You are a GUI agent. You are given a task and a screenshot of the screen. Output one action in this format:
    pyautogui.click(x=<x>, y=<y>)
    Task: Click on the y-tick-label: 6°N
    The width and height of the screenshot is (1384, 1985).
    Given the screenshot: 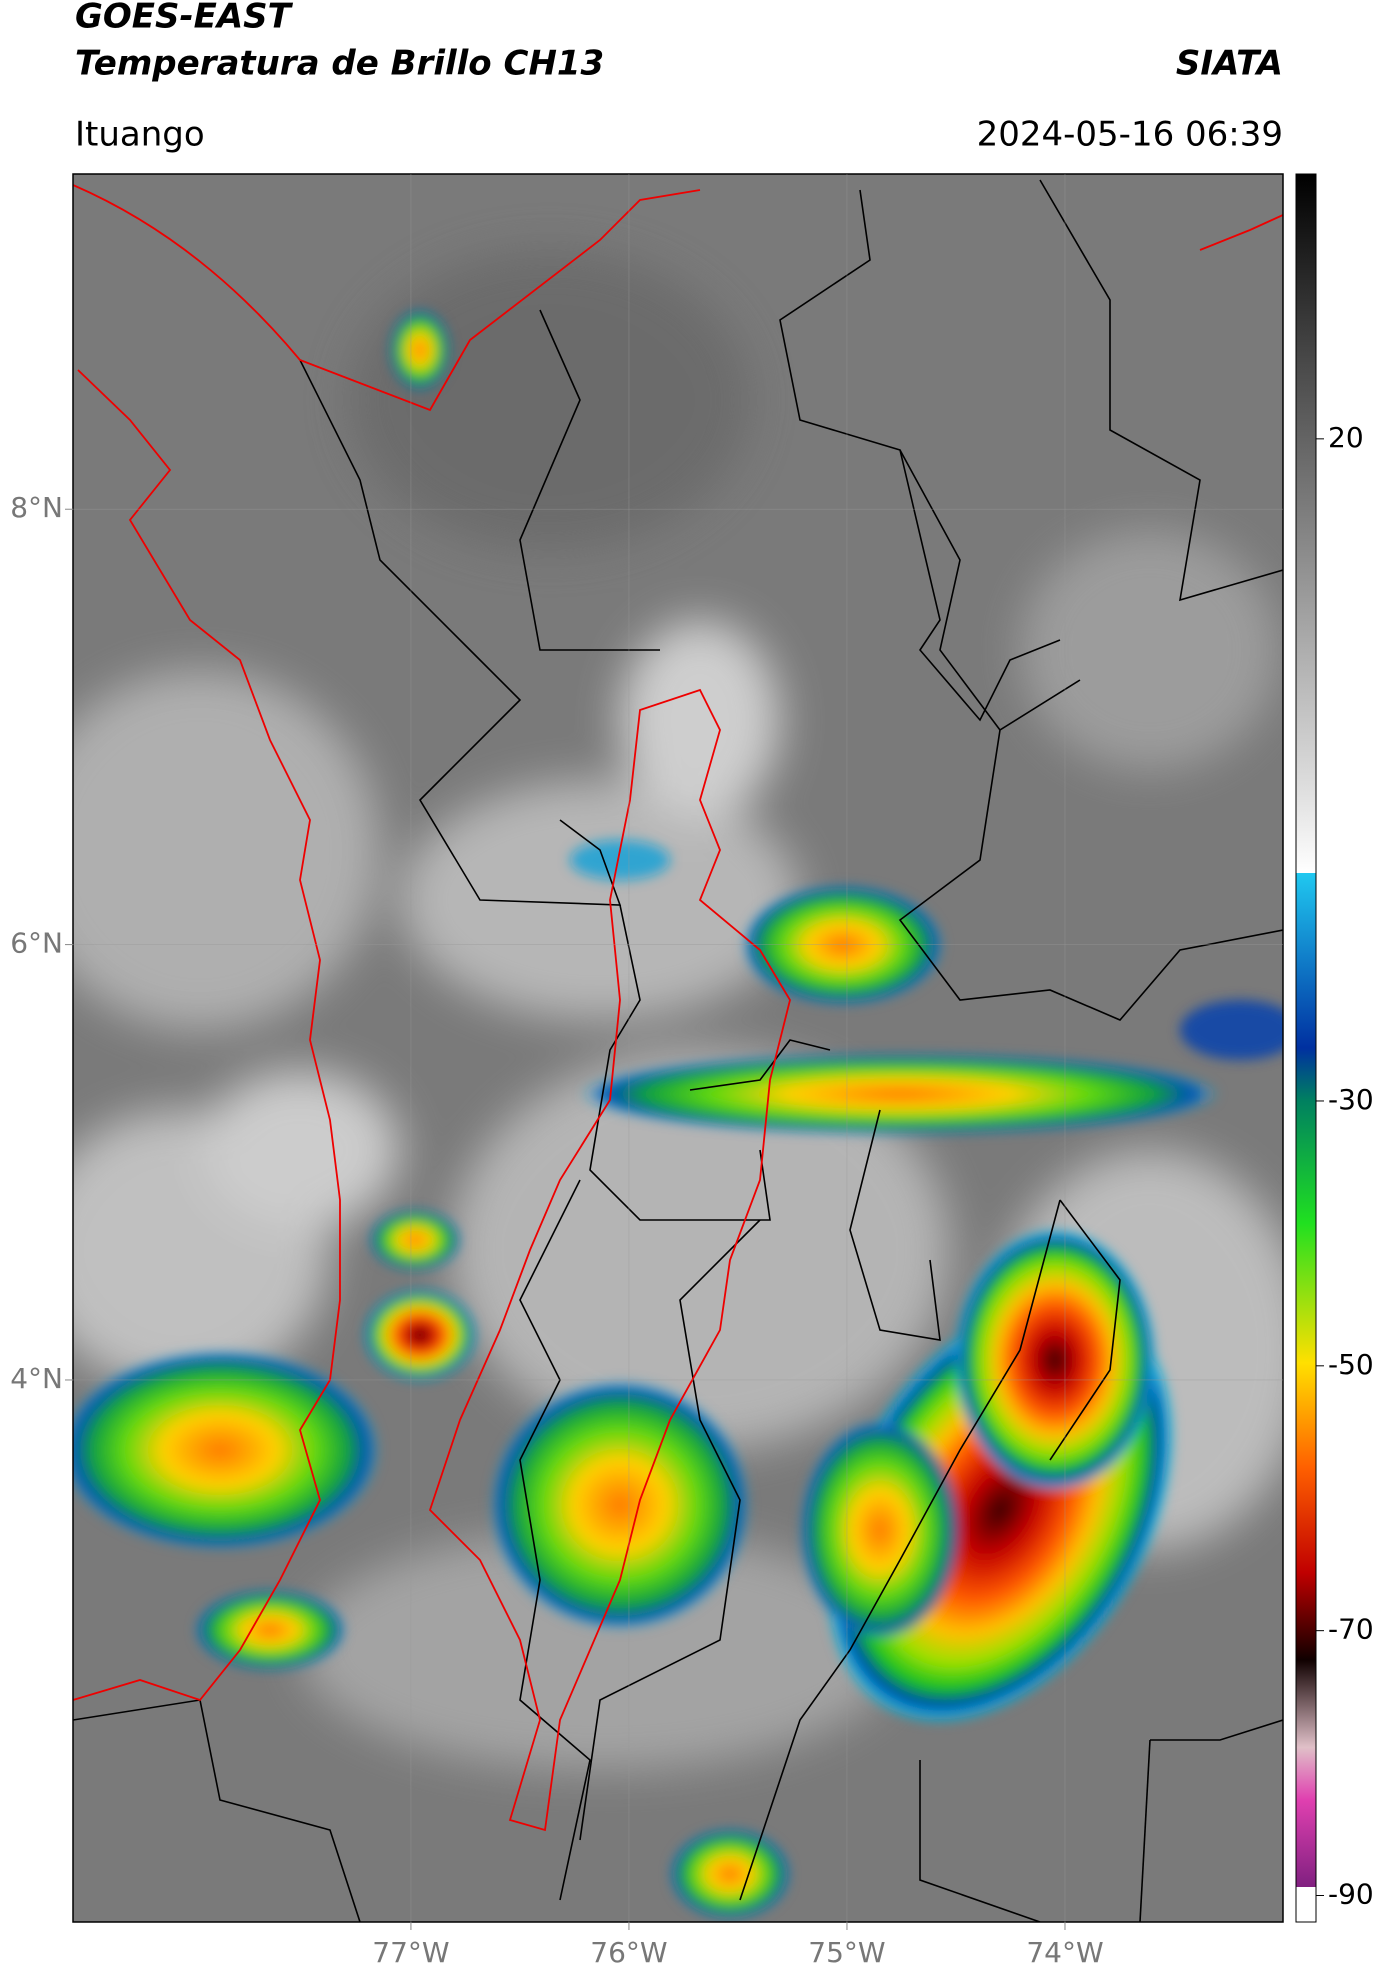 What is the action you would take?
    pyautogui.click(x=36, y=943)
    